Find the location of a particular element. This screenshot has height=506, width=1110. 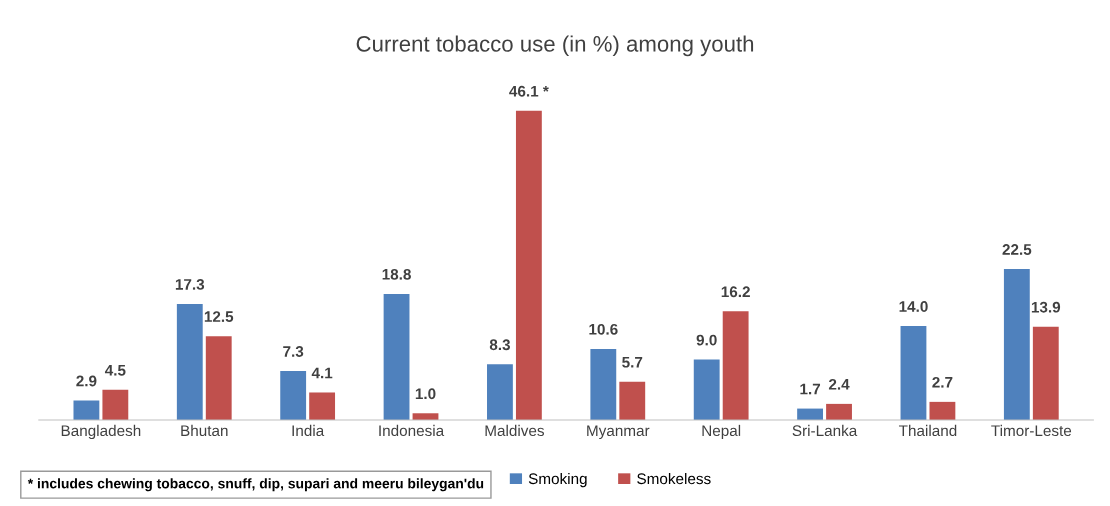

data-label: 9.0 is located at coordinates (706, 340).